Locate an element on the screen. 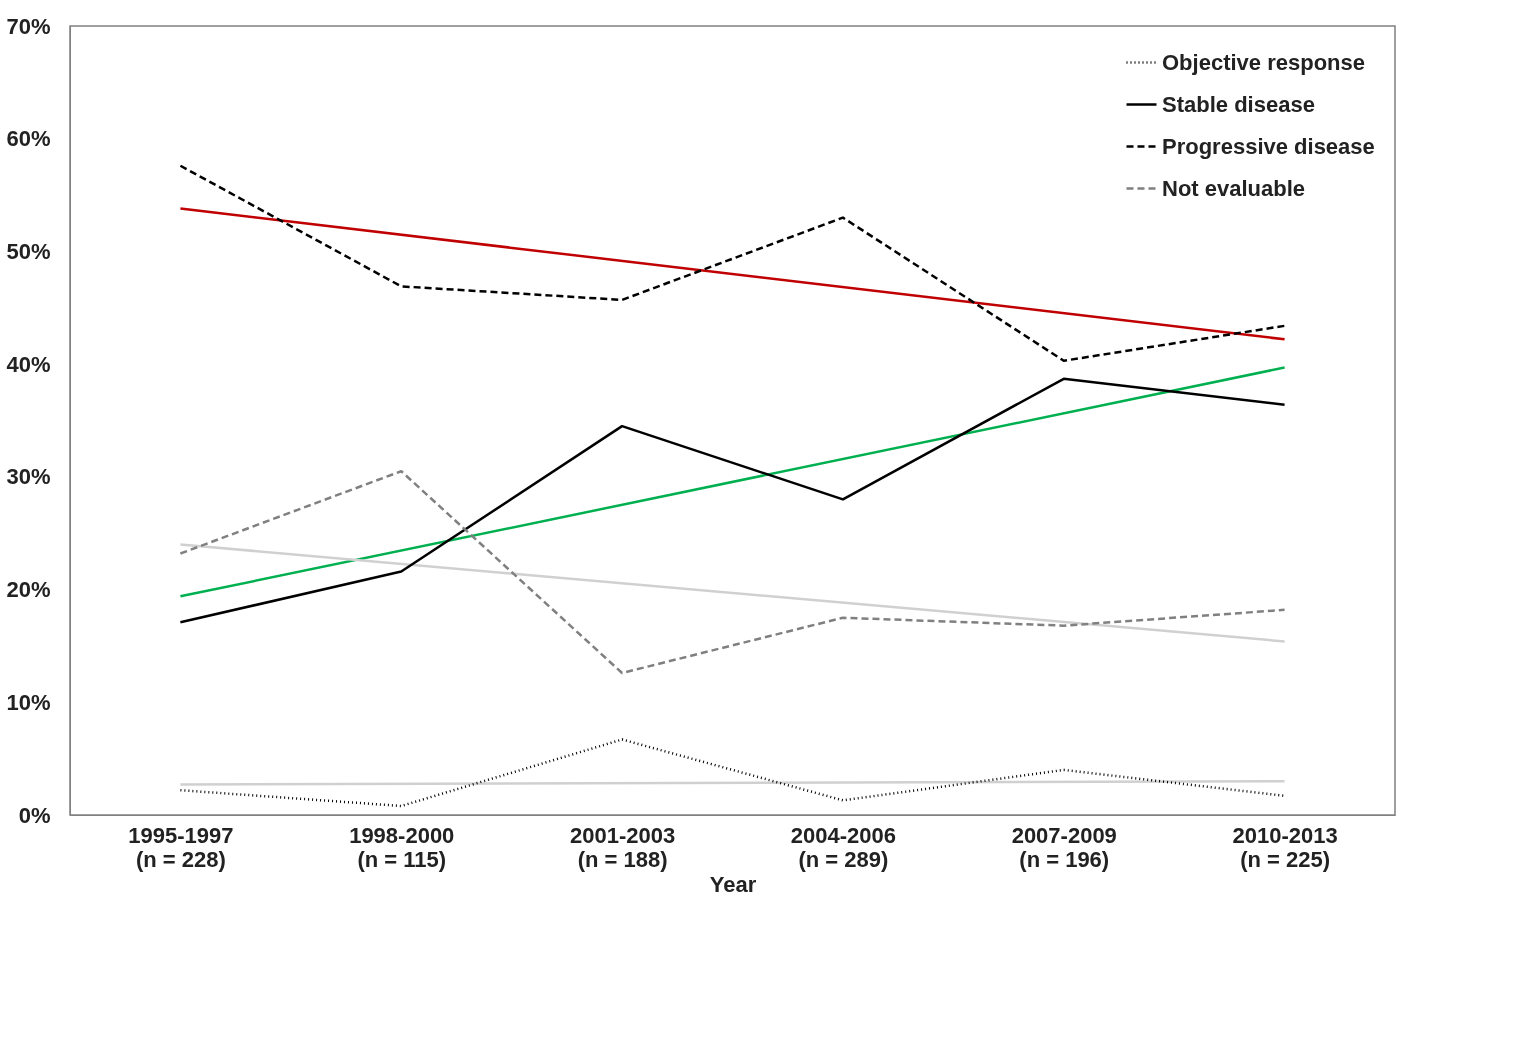 The width and height of the screenshot is (1523, 1045). legend-label: Objective response is located at coordinates (1263, 62).